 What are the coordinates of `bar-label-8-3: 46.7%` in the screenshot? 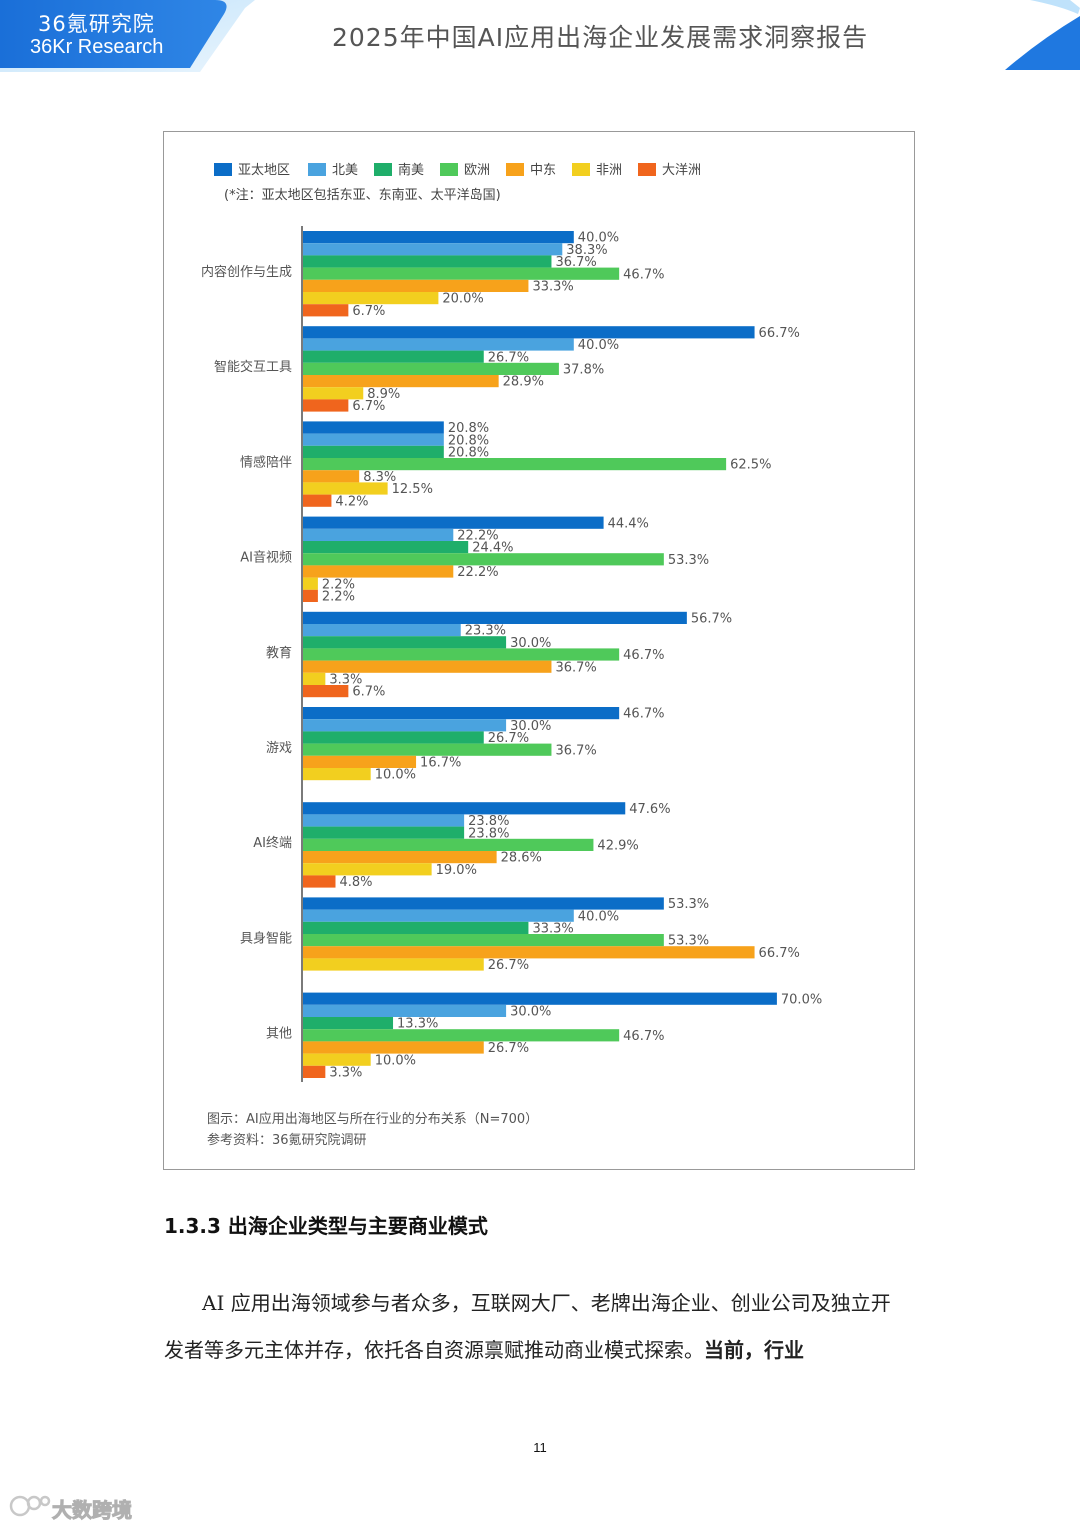 It's located at (643, 1036).